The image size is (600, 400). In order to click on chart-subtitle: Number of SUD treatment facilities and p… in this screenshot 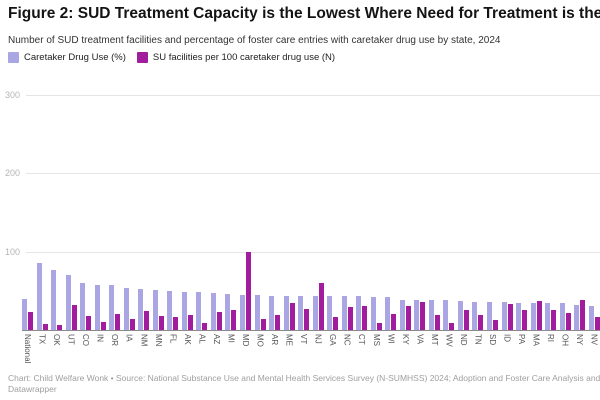, I will do `click(254, 40)`.